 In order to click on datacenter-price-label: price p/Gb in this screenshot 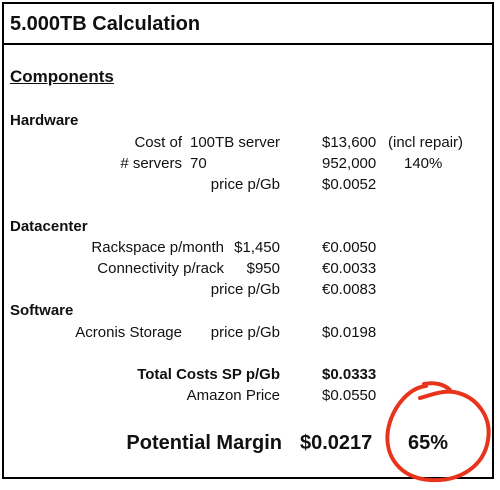, I will do `click(245, 289)`.